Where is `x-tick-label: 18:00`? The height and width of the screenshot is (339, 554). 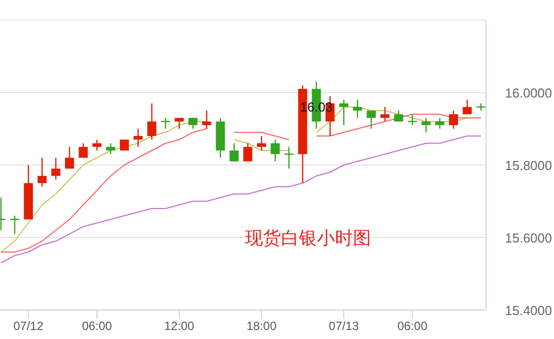
x-tick-label: 18:00 is located at coordinates (261, 326).